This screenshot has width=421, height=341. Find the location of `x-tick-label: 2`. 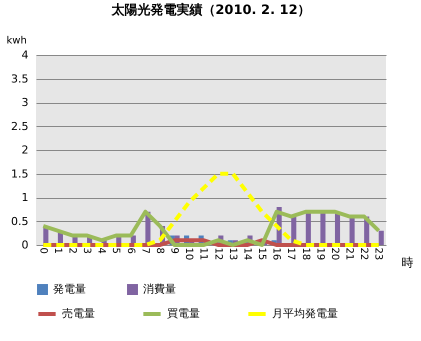

x-tick-label: 2 is located at coordinates (72, 251).